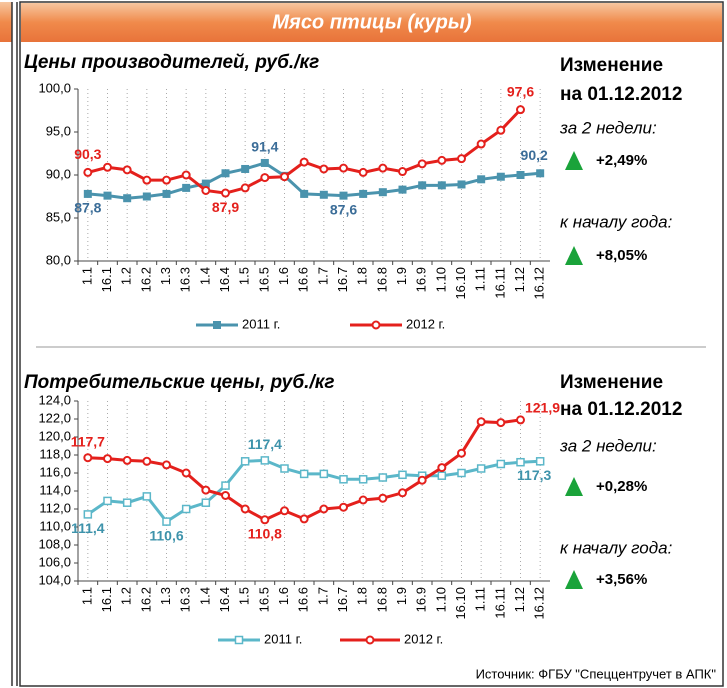  I want to click on data-label: 117,3, so click(534, 475).